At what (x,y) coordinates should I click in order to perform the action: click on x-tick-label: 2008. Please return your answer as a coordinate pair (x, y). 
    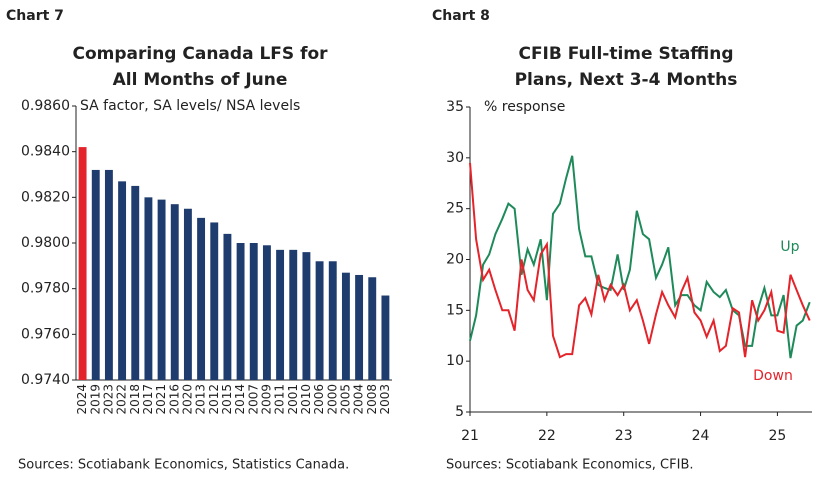
    Looking at the image, I should click on (372, 399).